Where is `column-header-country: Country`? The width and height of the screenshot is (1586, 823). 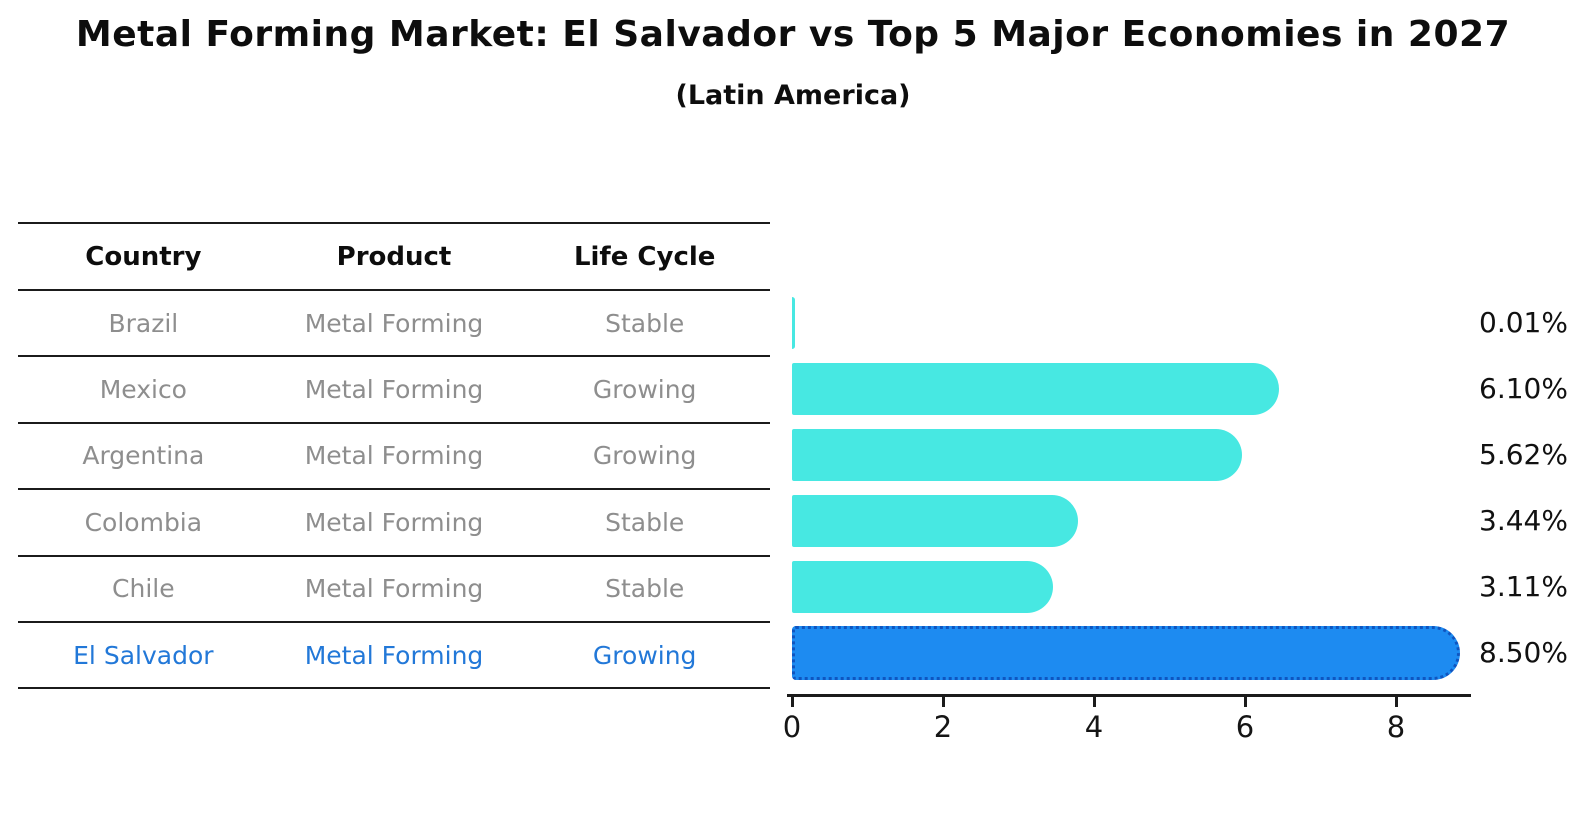 column-header-country: Country is located at coordinates (143, 256).